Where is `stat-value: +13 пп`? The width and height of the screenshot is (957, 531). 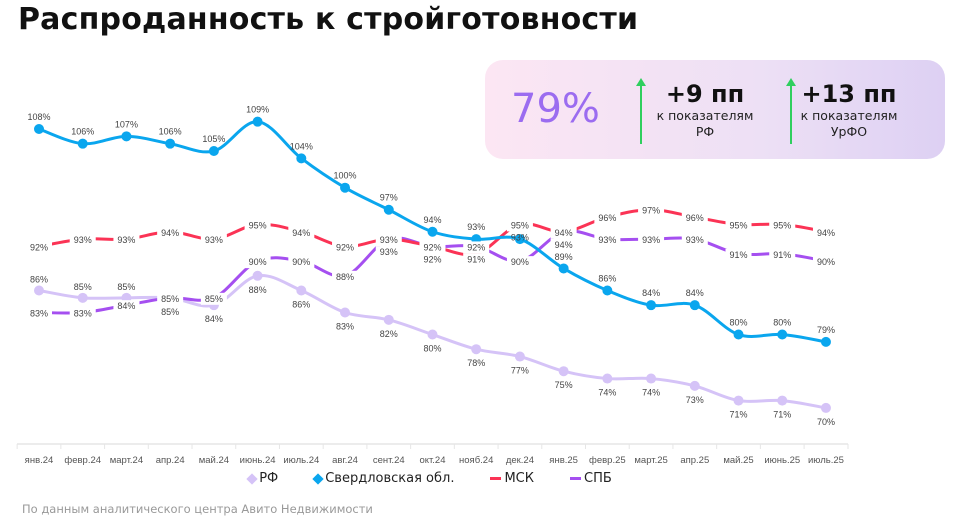
stat-value: +13 пп is located at coordinates (849, 94).